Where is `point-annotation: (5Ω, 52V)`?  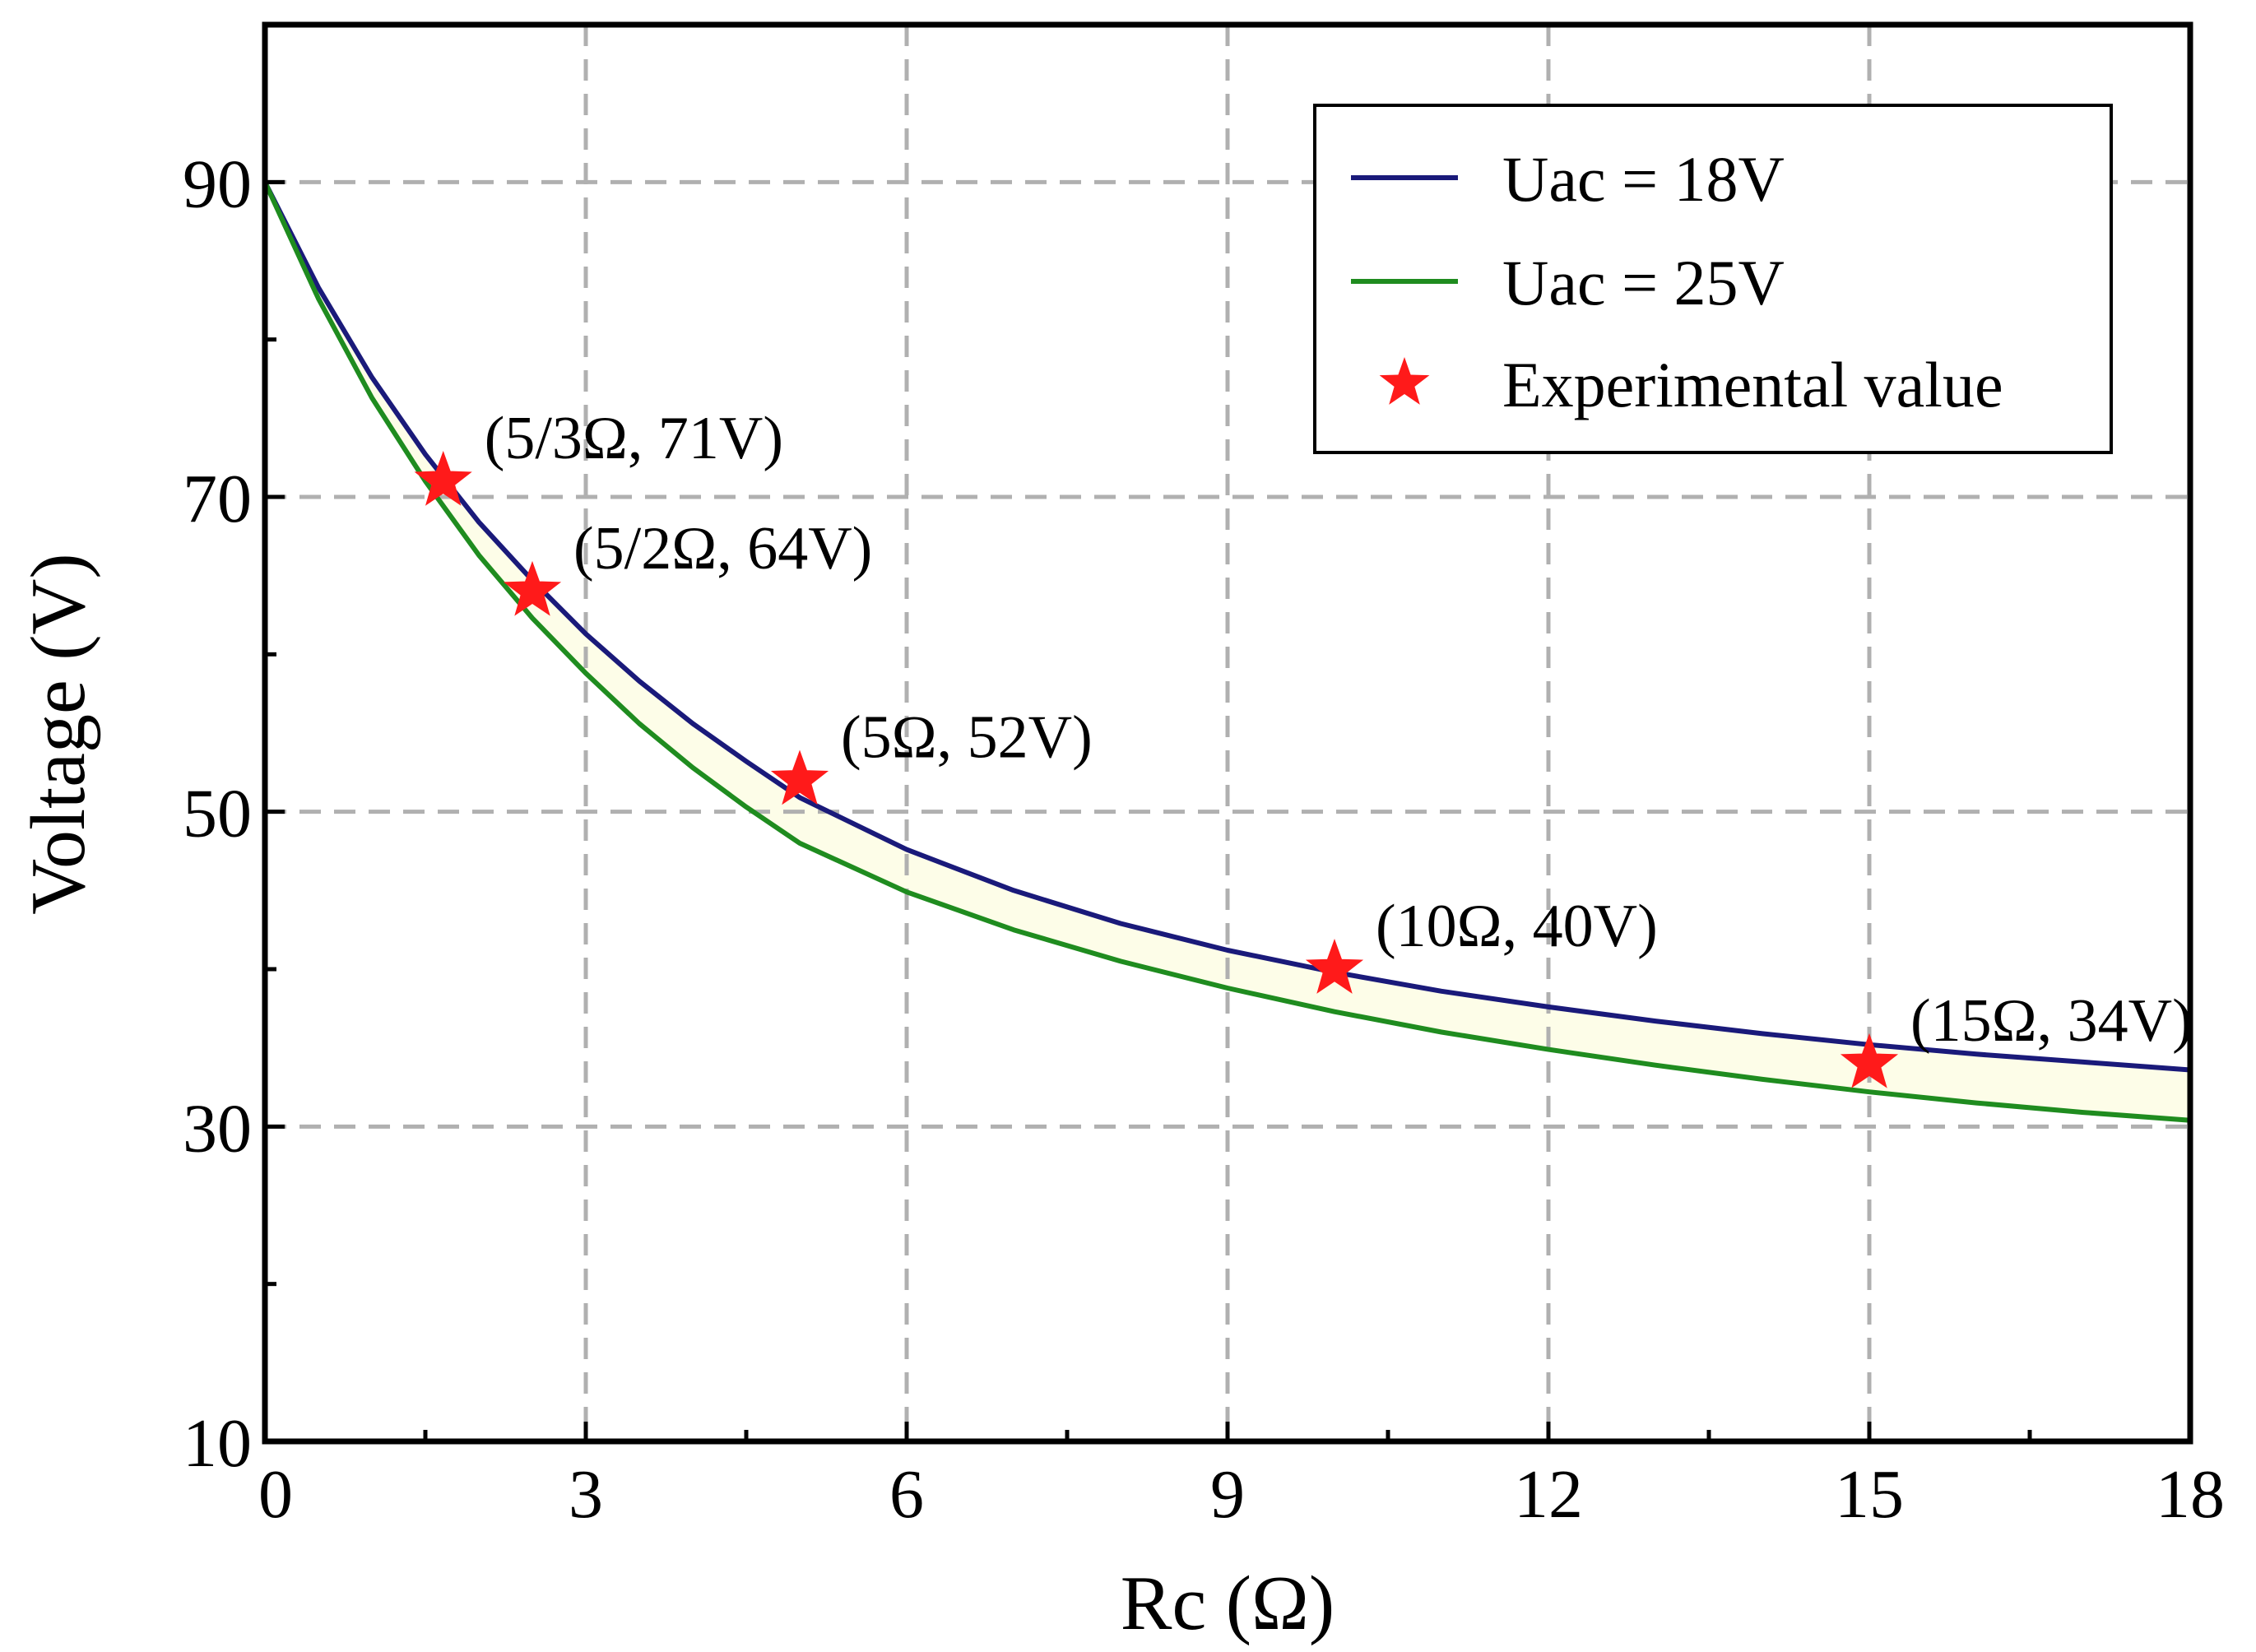 point-annotation: (5Ω, 52V) is located at coordinates (967, 737).